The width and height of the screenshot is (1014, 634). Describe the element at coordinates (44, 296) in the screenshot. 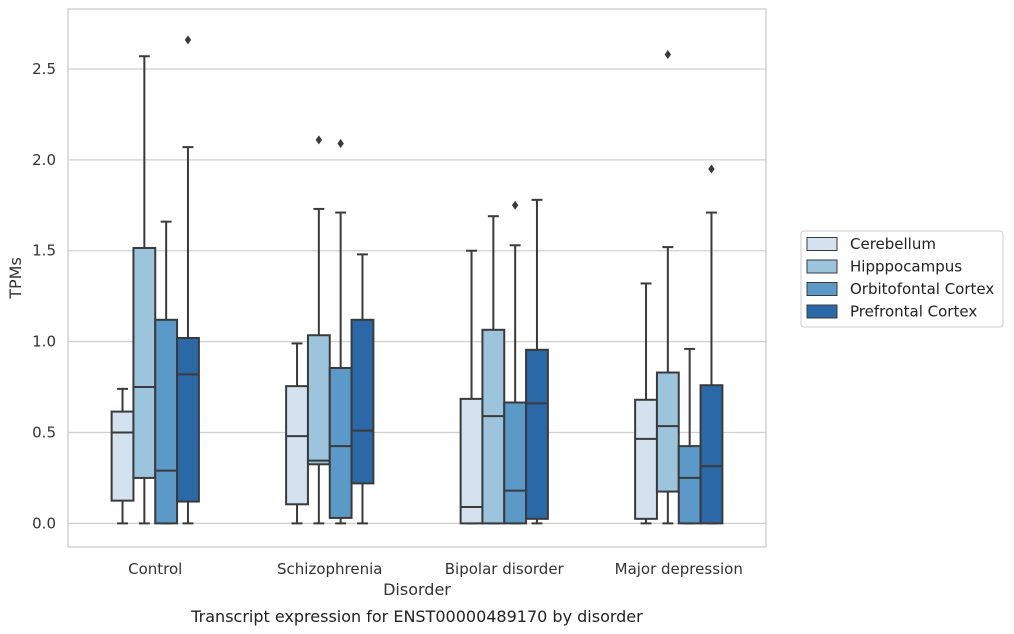

I see `y-axis-ticks: 0.0 0.5 1.0 1.5 2.0 2.5` at that location.